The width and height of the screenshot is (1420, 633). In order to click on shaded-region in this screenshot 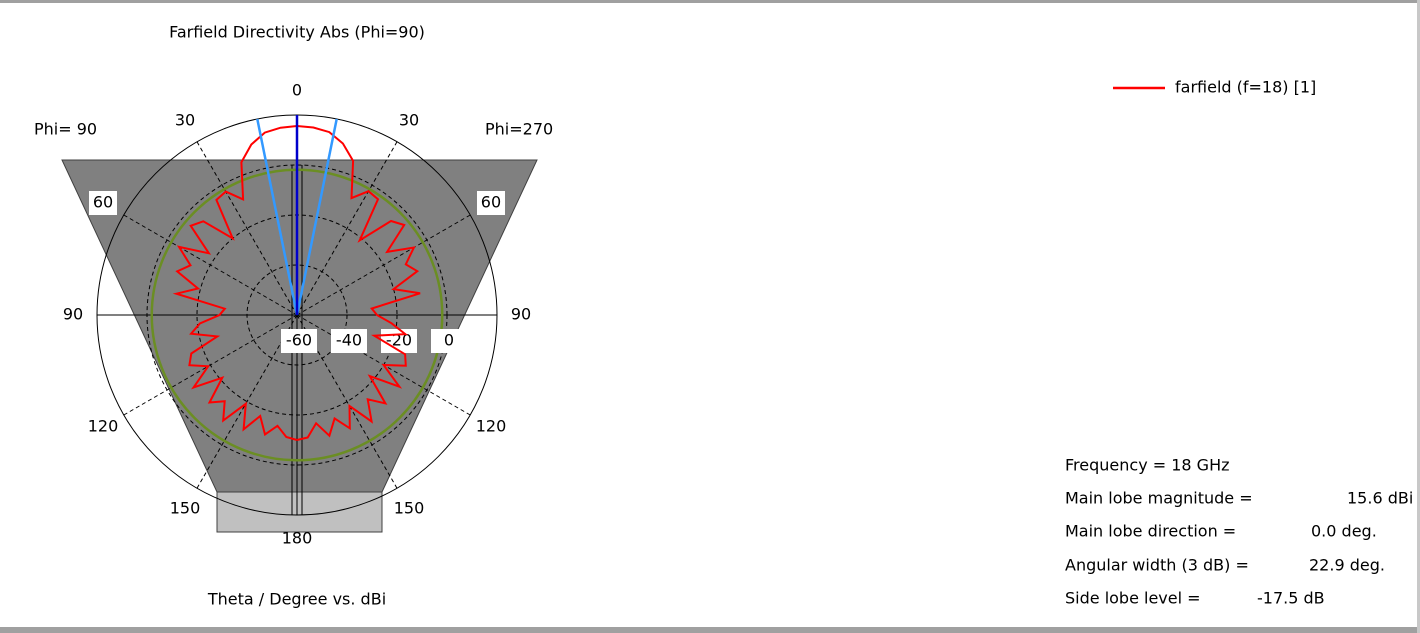, I will do `click(299, 512)`.